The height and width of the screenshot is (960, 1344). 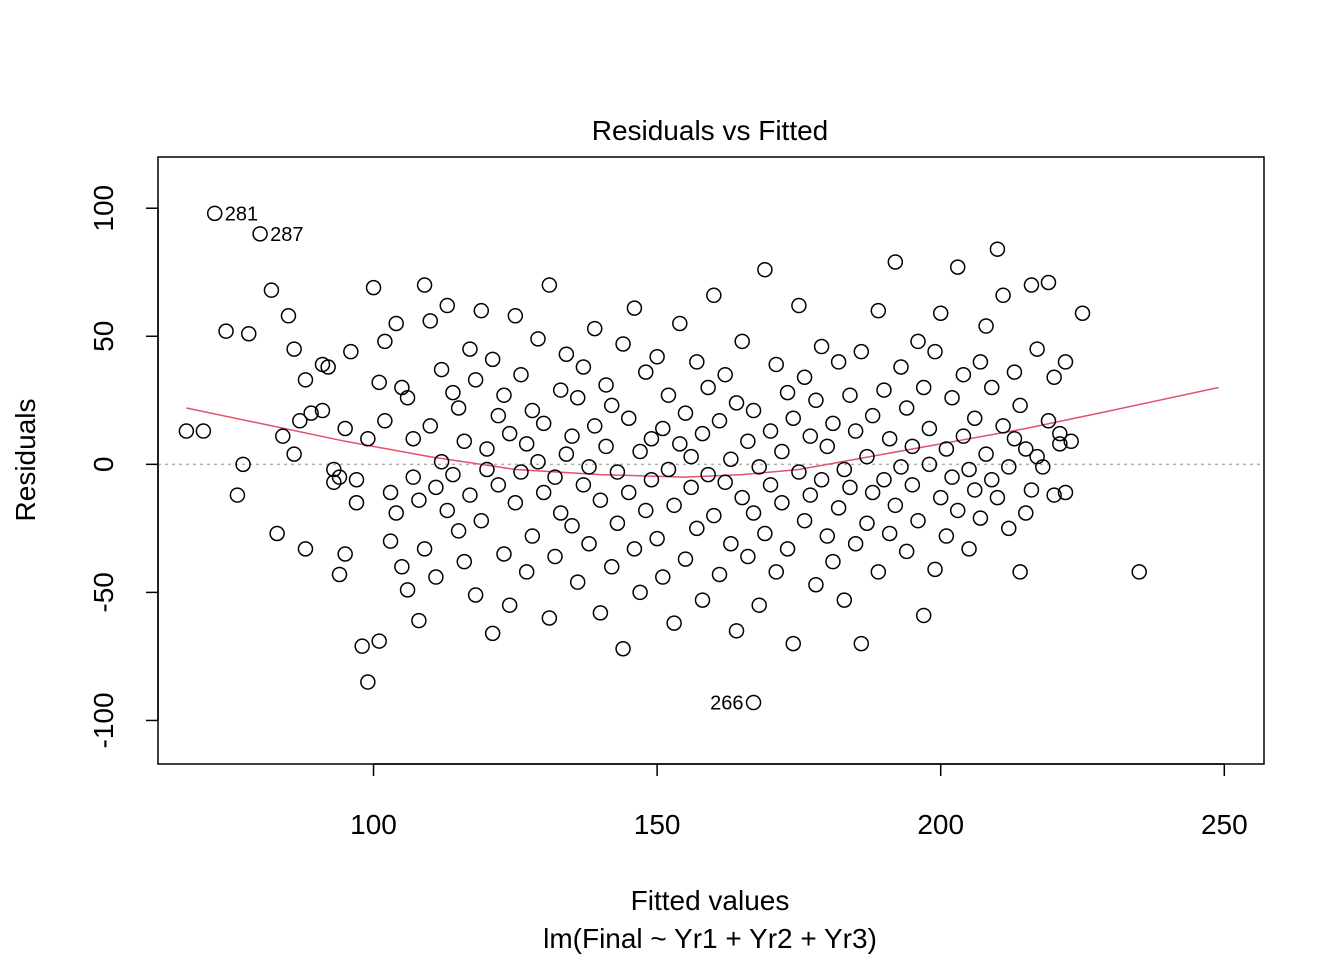 What do you see at coordinates (25, 460) in the screenshot?
I see `y-axis-label: Residuals` at bounding box center [25, 460].